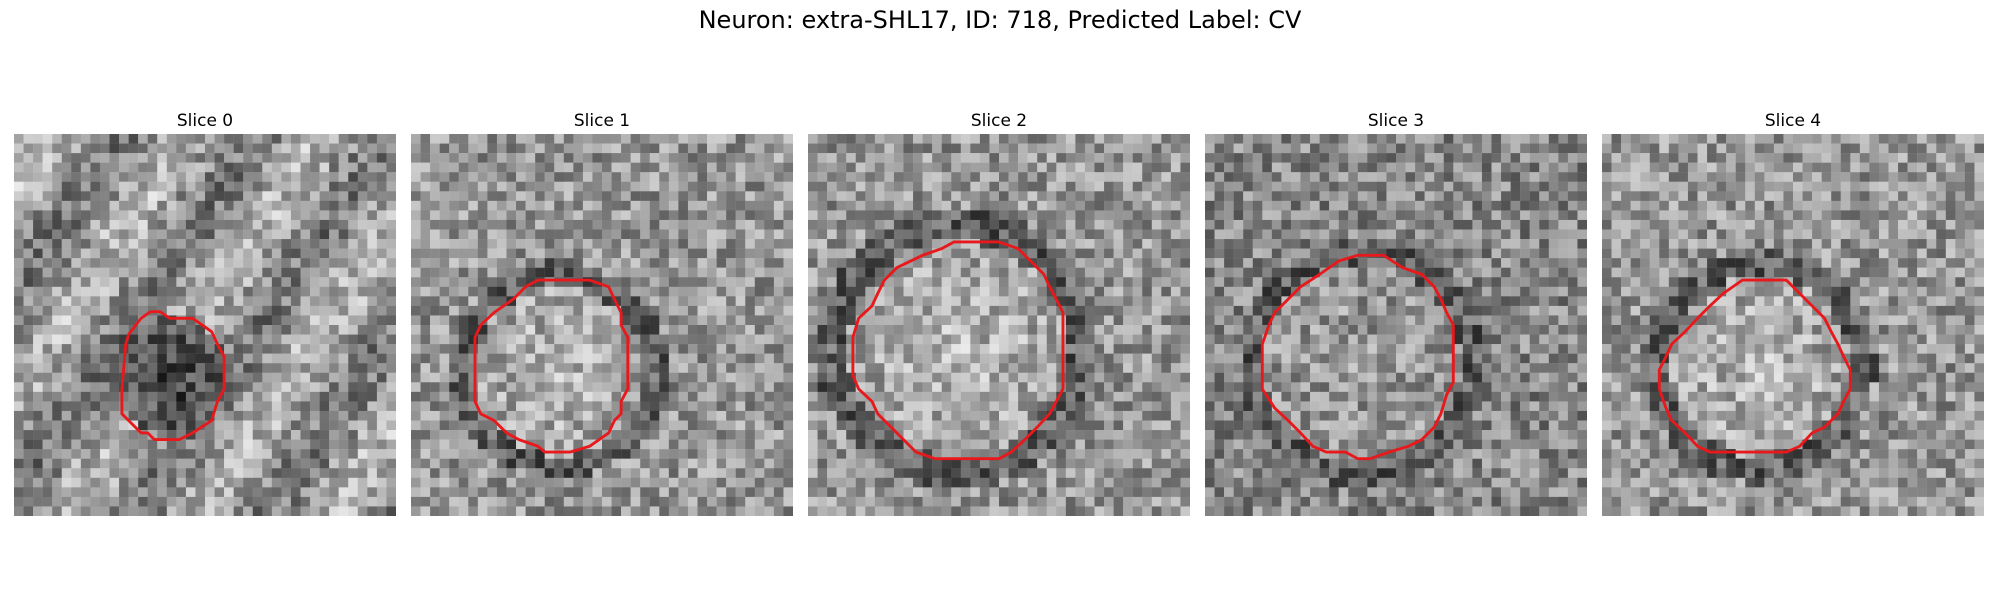 The image size is (2000, 600). Describe the element at coordinates (999, 121) in the screenshot. I see `slice-title: Slice 2` at that location.